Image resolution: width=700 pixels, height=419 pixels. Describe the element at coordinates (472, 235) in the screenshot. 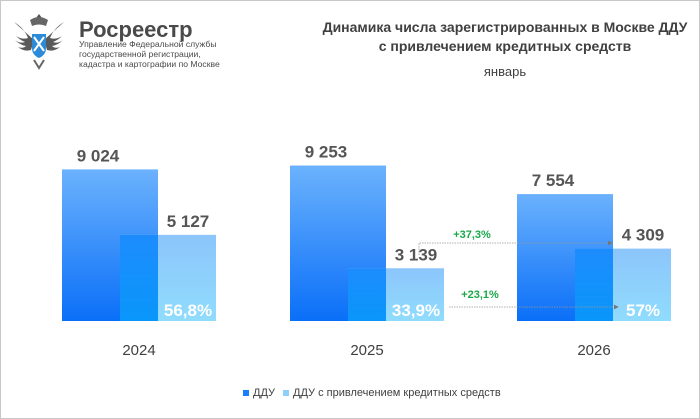

I see `annotation-credit-growth: +37,3%` at that location.